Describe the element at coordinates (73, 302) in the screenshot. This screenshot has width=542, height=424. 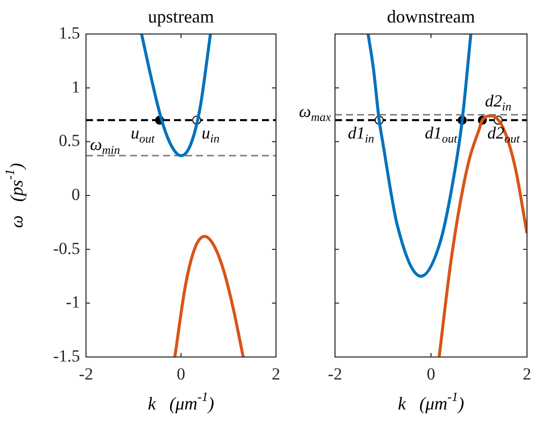
I see `y-tick-label: -1` at that location.